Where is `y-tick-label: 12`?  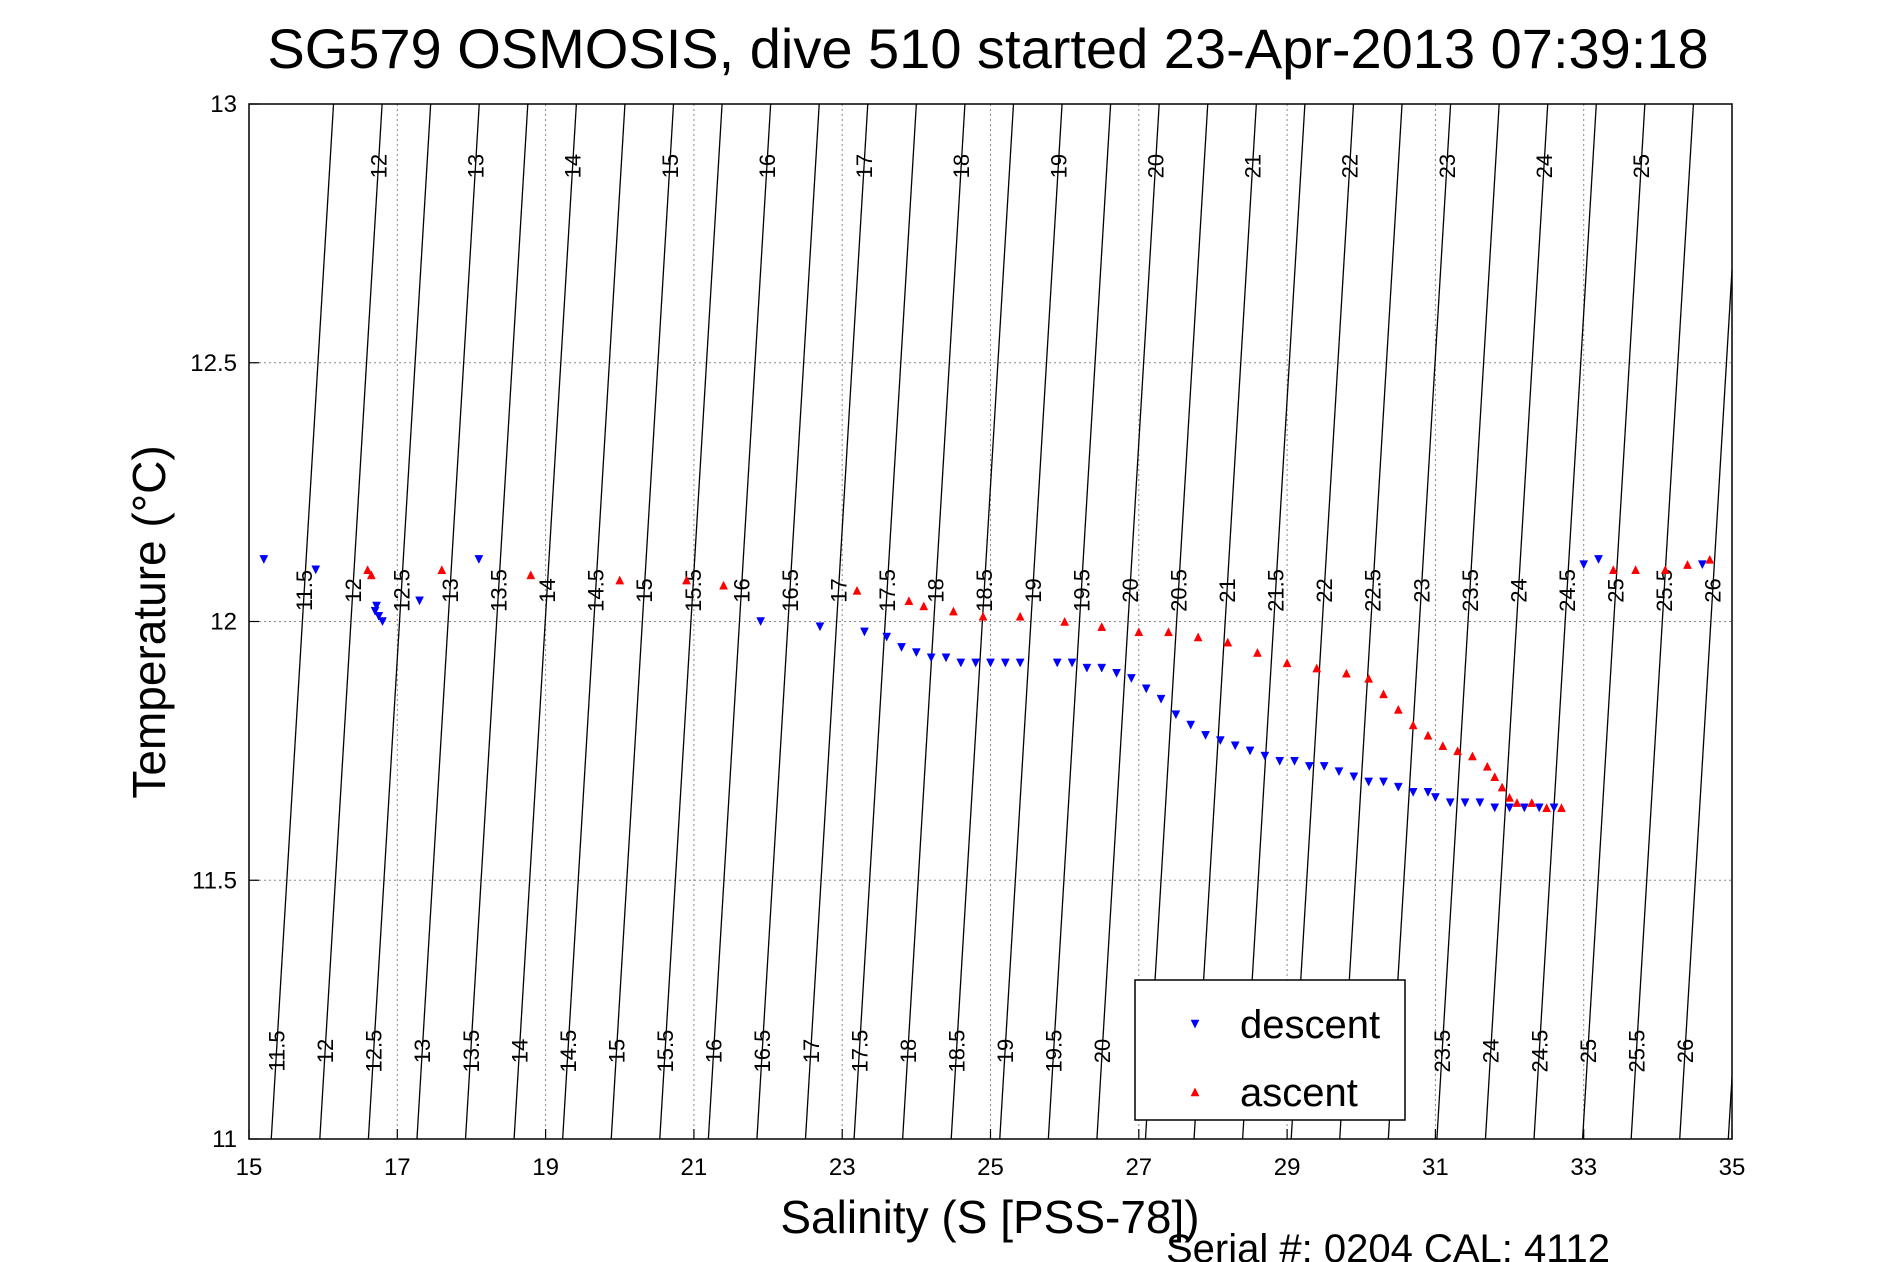 y-tick-label: 12 is located at coordinates (223, 622).